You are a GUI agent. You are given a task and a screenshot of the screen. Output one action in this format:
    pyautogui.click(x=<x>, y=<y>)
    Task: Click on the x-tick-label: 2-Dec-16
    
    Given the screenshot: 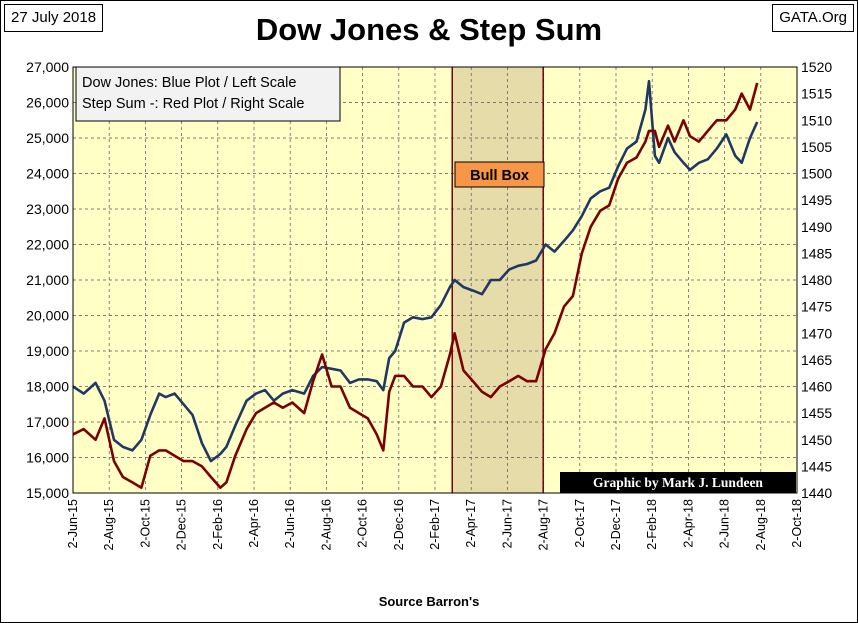 What is the action you would take?
    pyautogui.click(x=399, y=524)
    